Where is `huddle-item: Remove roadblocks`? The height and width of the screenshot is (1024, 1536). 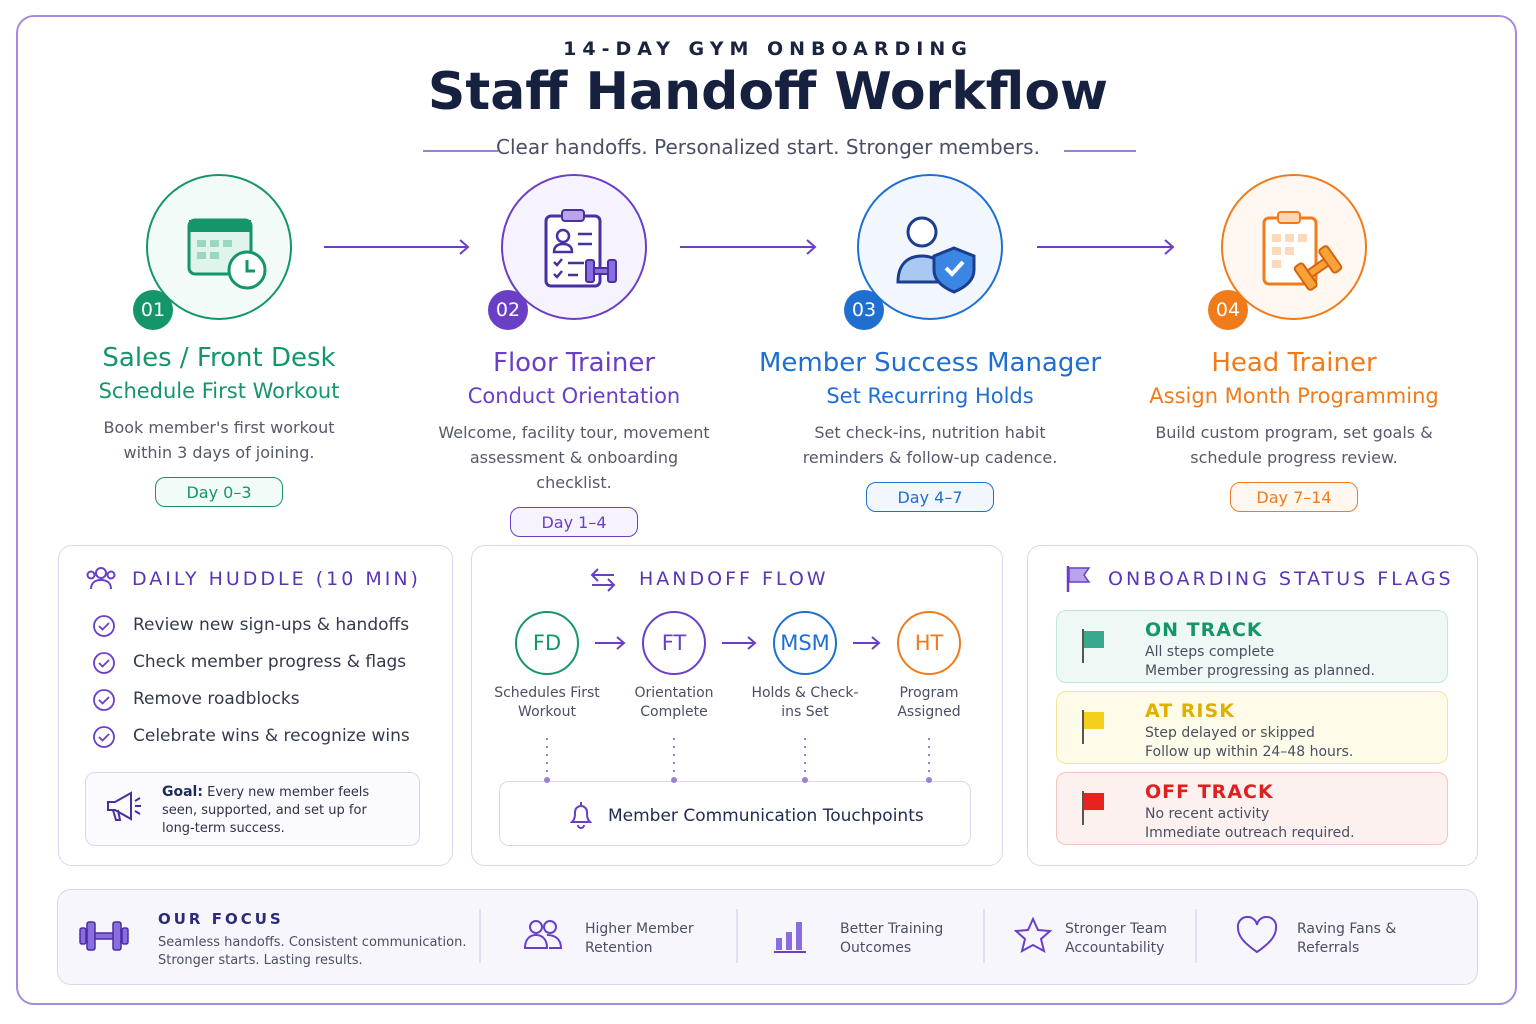
huddle-item: Remove roadblocks is located at coordinates (216, 699).